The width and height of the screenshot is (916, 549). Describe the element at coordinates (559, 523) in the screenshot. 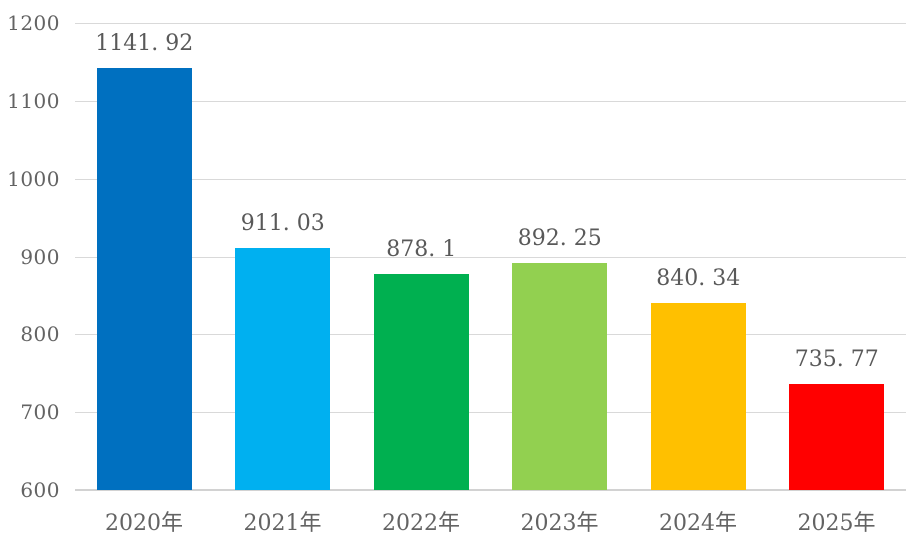

I see `x-axis-category-label: 2023年` at that location.